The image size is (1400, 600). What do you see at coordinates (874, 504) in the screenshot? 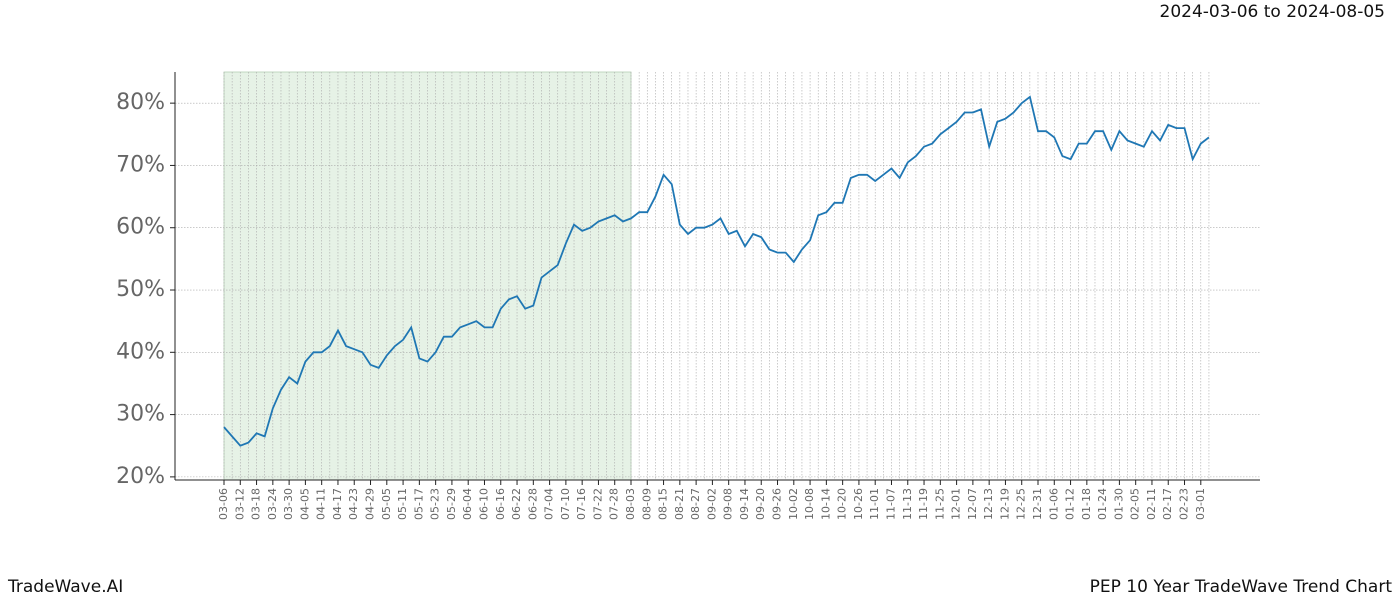
I see `x-tick-label: 11-01` at bounding box center [874, 504].